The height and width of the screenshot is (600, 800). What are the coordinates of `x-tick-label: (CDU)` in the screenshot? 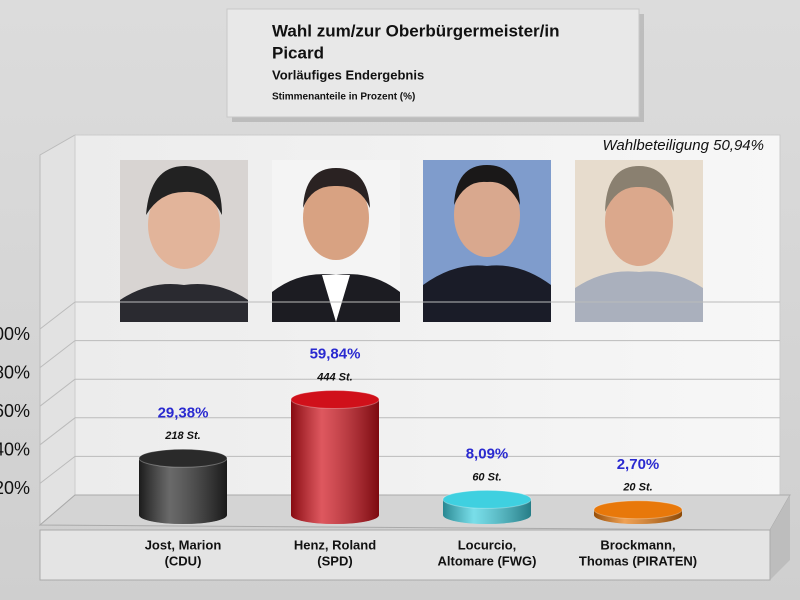 It's located at (183, 560).